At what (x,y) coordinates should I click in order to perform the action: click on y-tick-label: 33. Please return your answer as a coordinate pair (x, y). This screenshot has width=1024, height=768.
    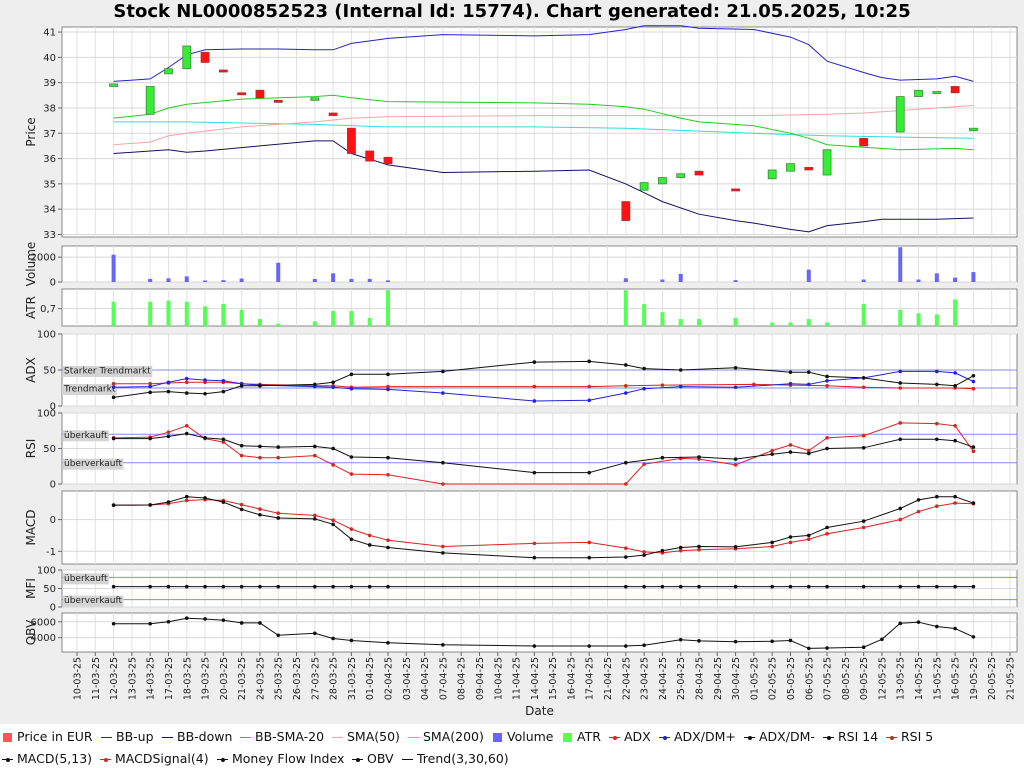
    Looking at the image, I should click on (49, 235).